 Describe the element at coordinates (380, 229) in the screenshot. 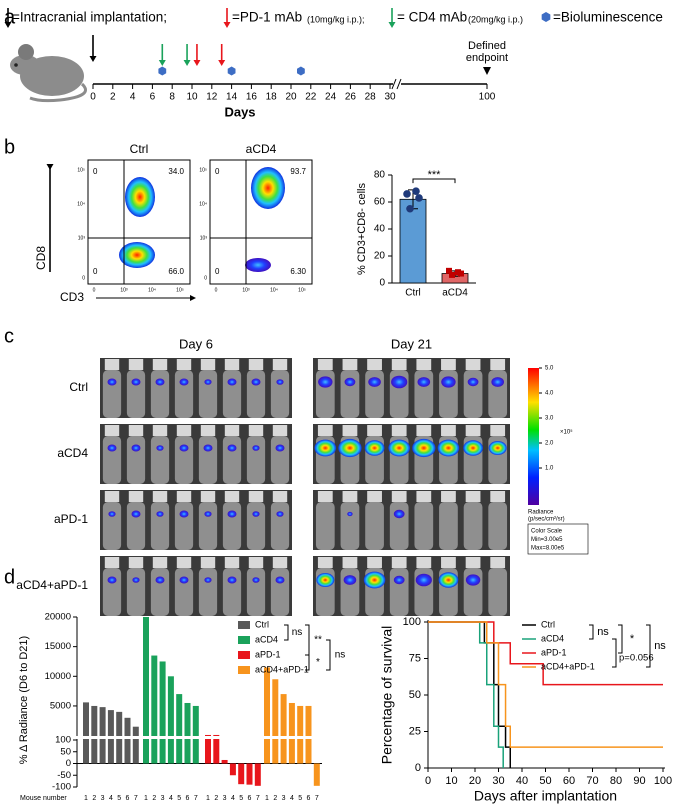

I see `y-tick-label: 40` at that location.